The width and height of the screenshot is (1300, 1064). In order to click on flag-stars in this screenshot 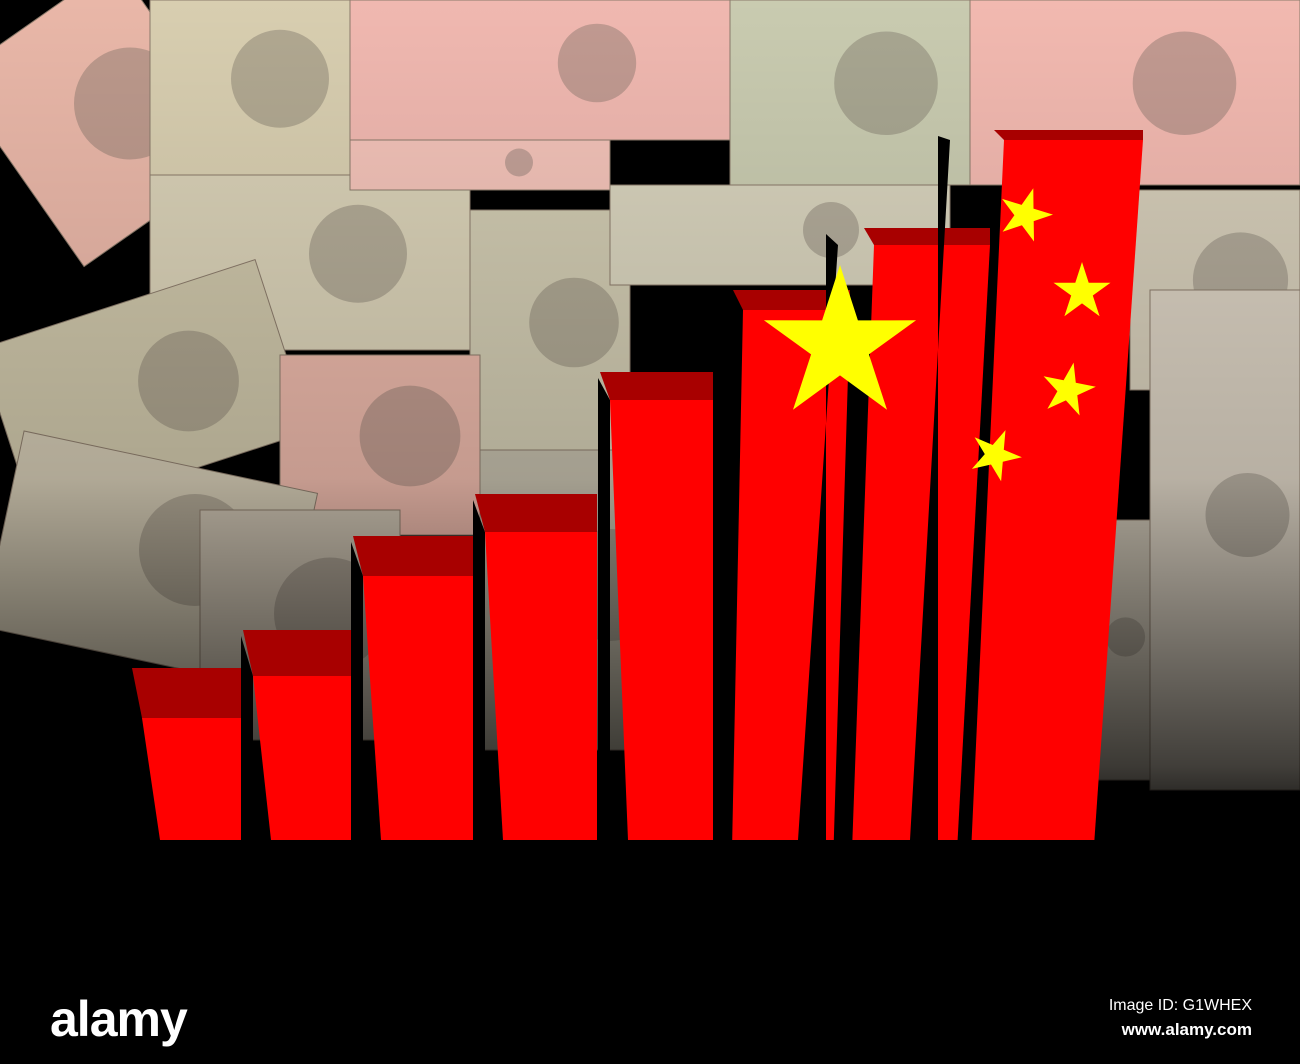, I will do `click(937, 335)`.